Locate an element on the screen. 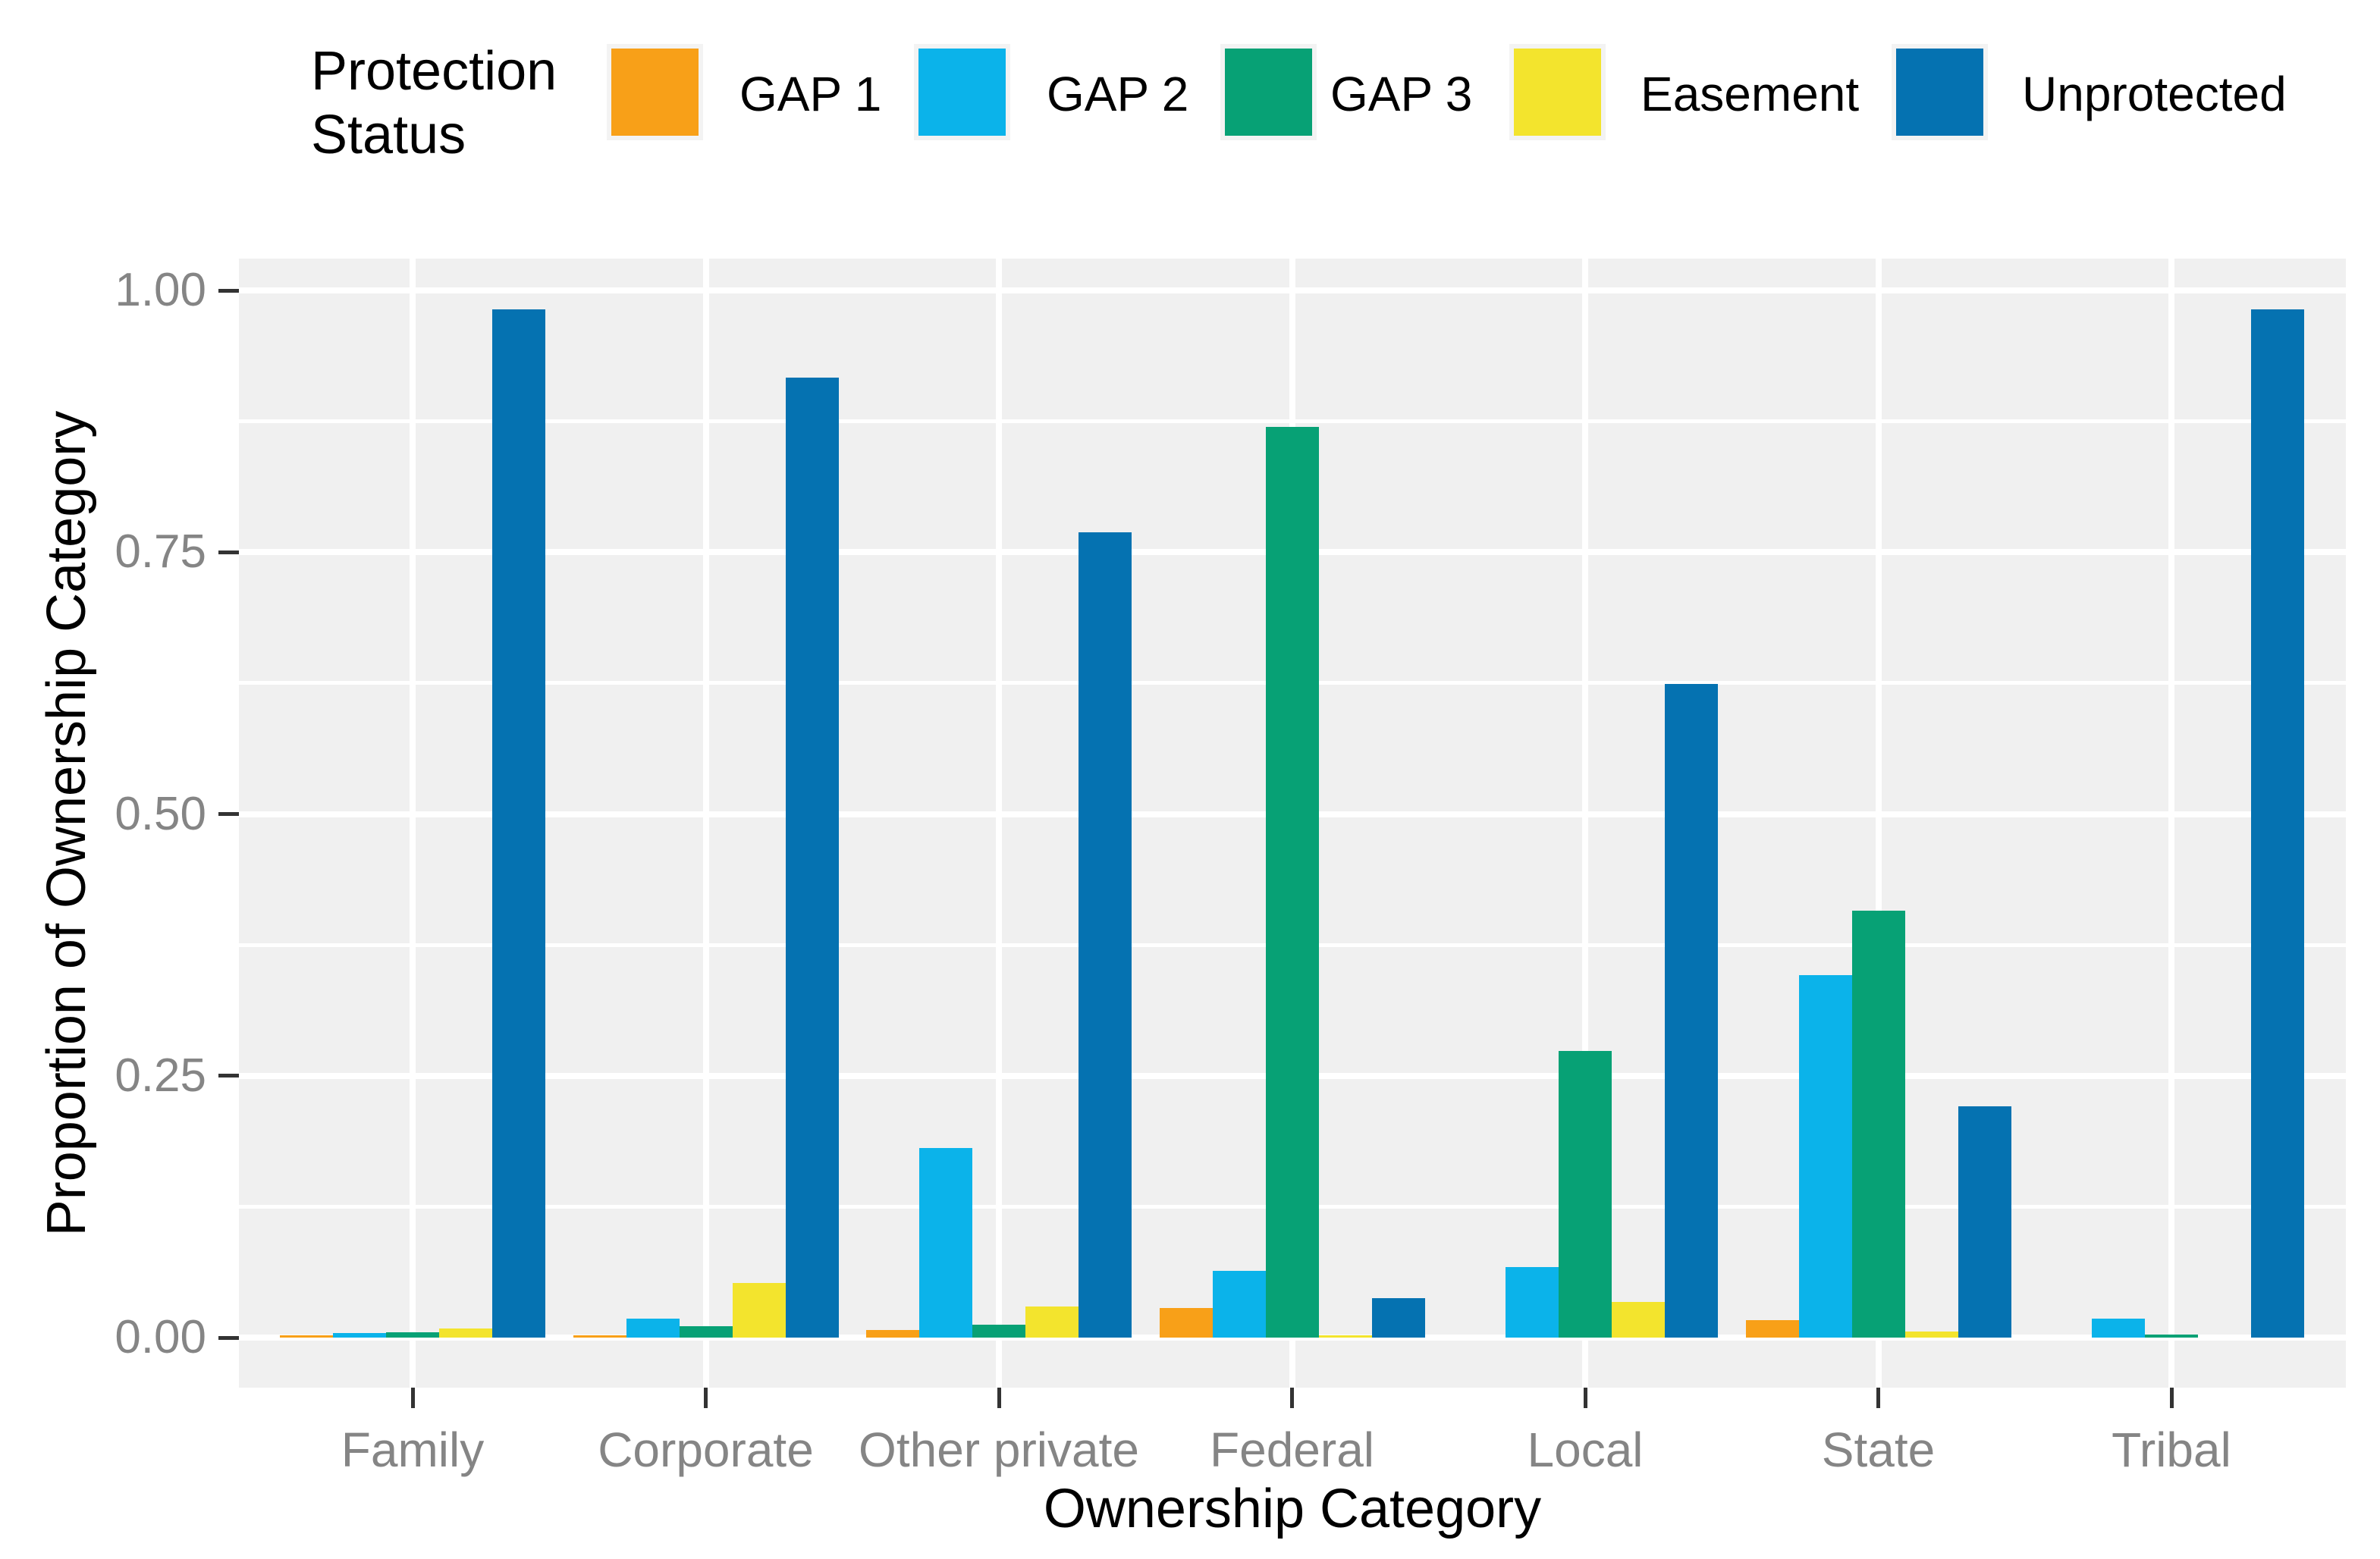 The width and height of the screenshot is (2380, 1559). legend-key-unprotected is located at coordinates (1940, 92).